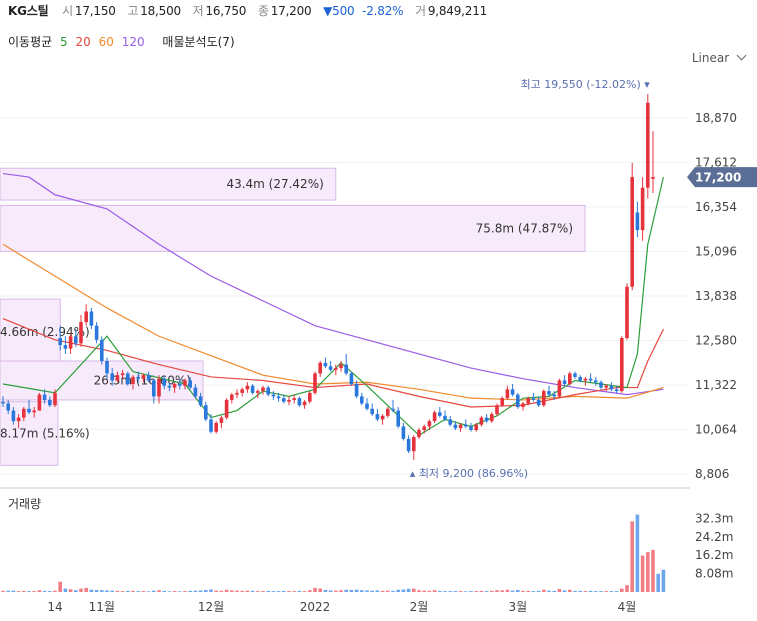 The width and height of the screenshot is (757, 621). What do you see at coordinates (106, 42) in the screenshot?
I see `ma60-label: 60` at bounding box center [106, 42].